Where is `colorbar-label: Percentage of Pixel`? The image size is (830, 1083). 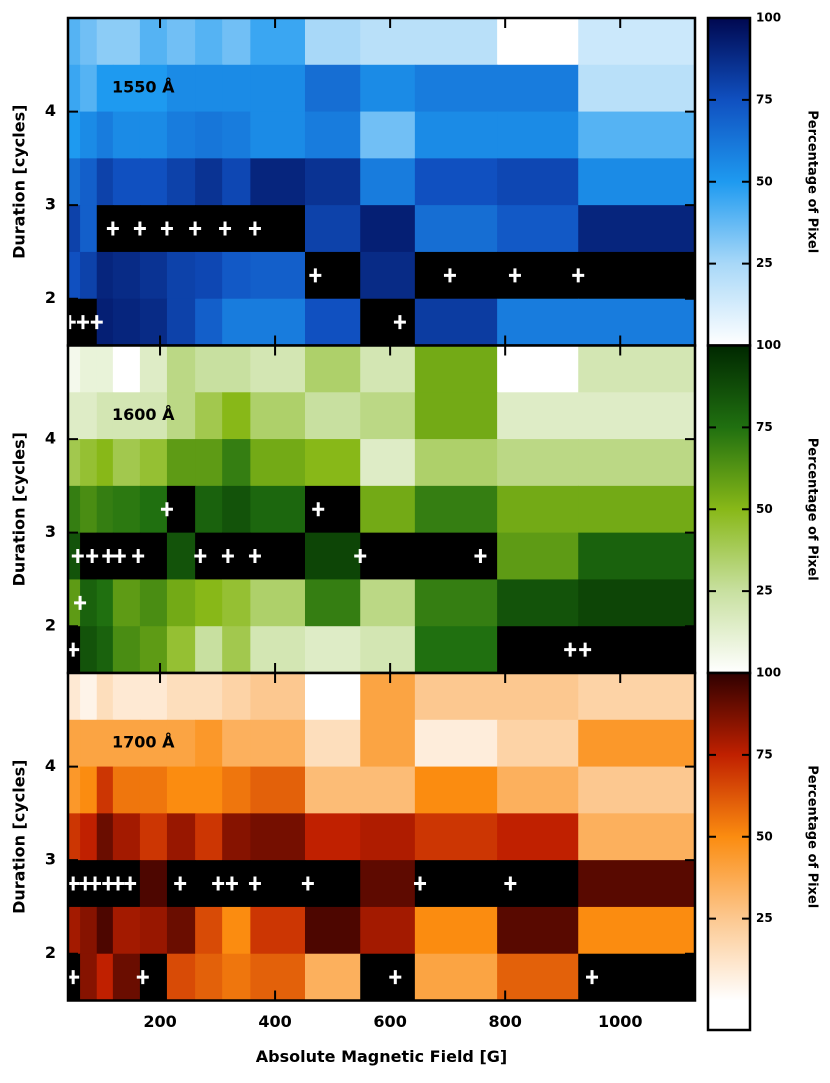 colorbar-label: Percentage of Pixel is located at coordinates (812, 836).